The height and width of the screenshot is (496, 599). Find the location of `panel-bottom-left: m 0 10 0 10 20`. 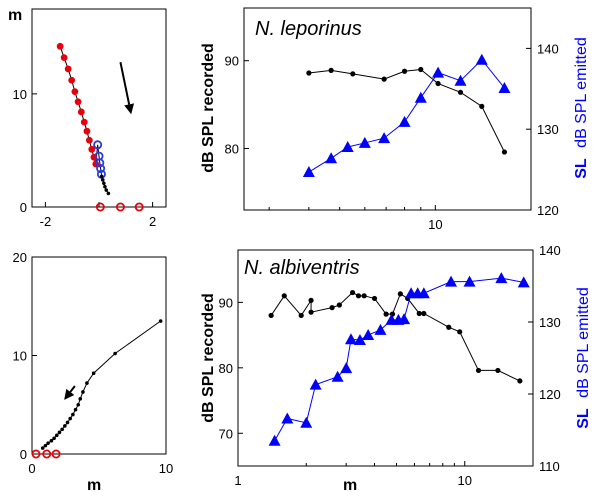

panel-bottom-left: m 0 10 0 10 20 is located at coordinates (93, 372).